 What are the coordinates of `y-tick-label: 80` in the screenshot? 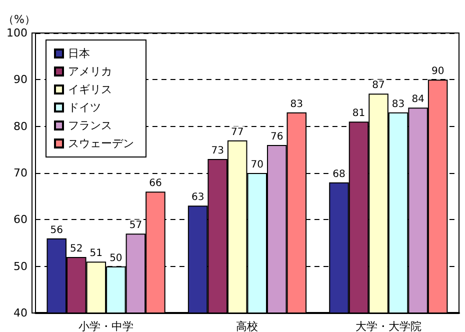 It's located at (20, 126).